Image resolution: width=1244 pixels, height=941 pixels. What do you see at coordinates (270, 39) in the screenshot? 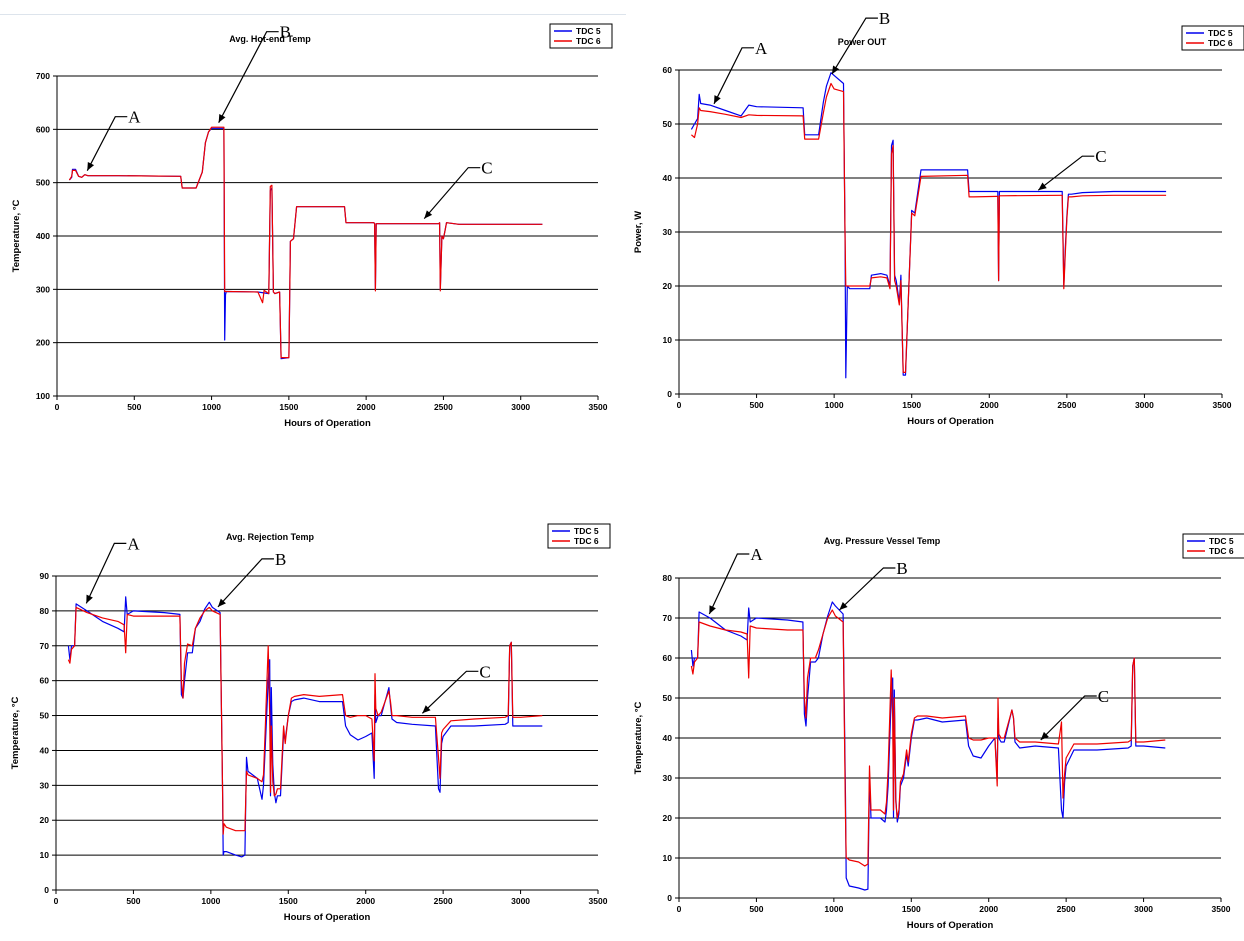
I see `chart-title: Avg. Hot-end Temp` at bounding box center [270, 39].